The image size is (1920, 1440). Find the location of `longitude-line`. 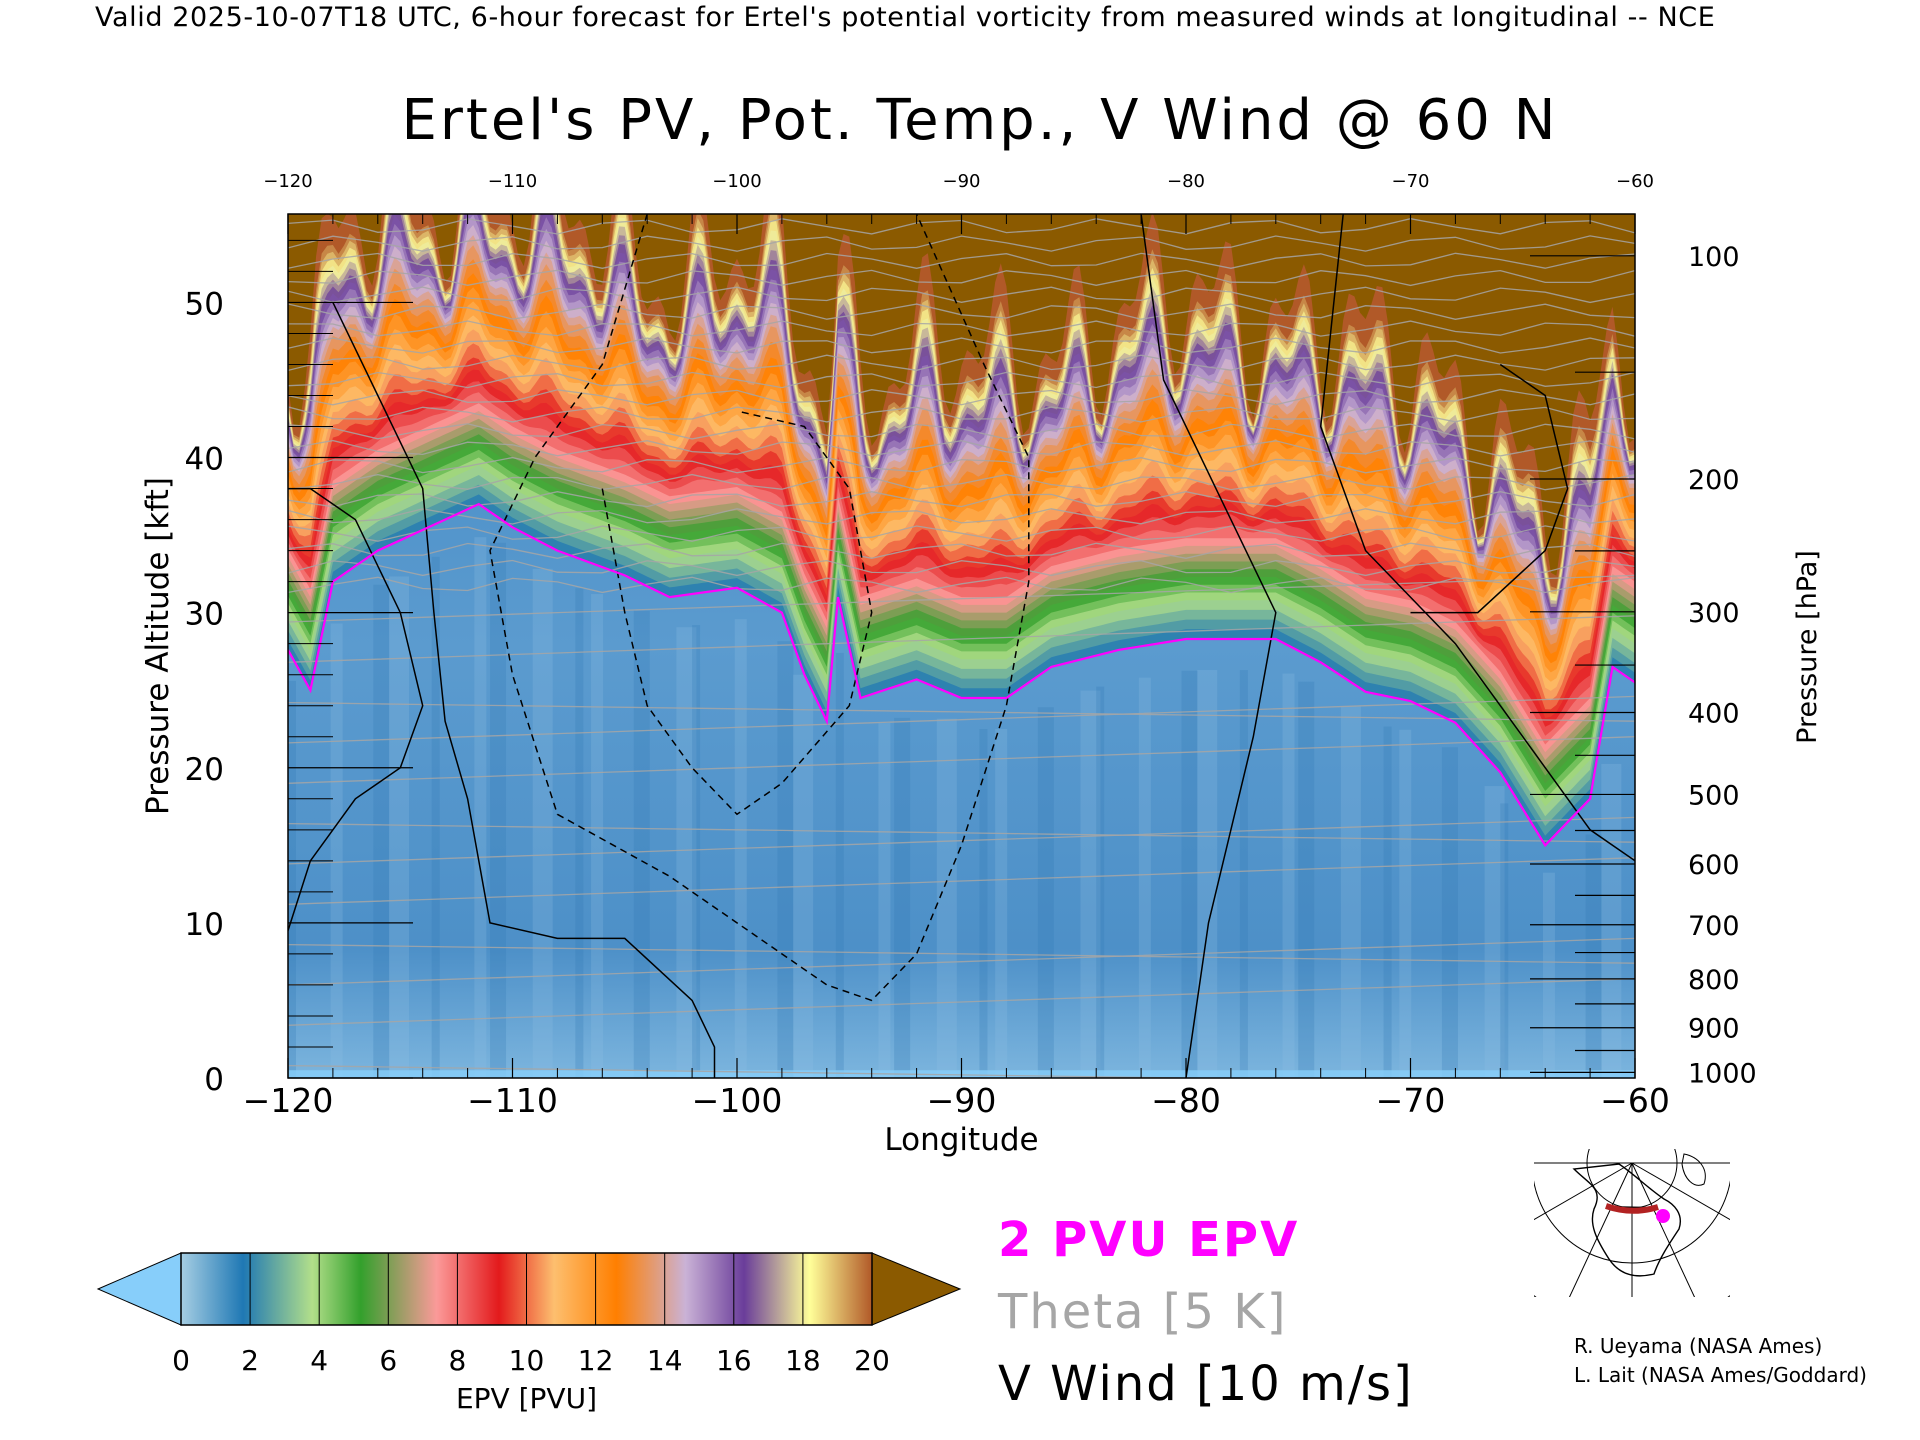

longitude-line is located at coordinates (1600, 1229).